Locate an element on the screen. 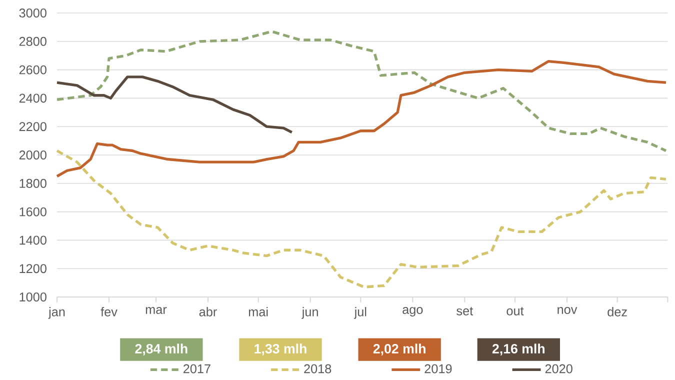 The image size is (675, 380). legend-label: 2020 is located at coordinates (558, 369).